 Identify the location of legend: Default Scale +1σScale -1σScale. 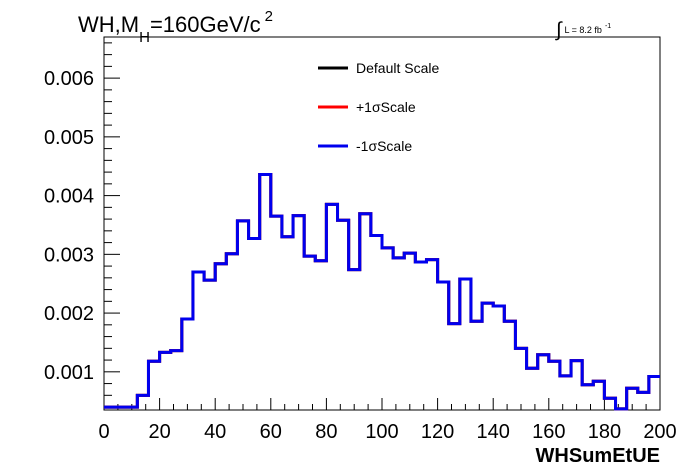
(378, 107).